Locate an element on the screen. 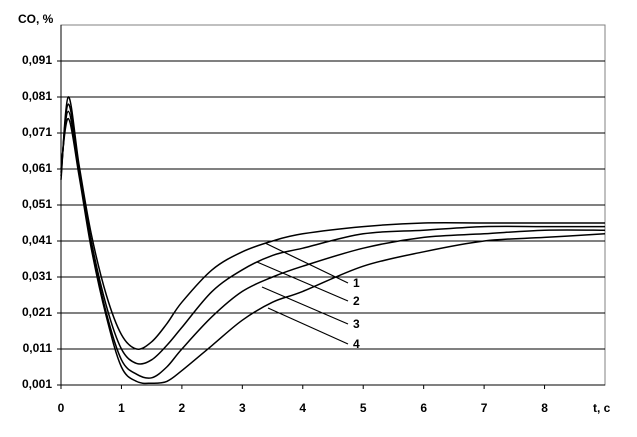  series-label: 2 is located at coordinates (356, 301).